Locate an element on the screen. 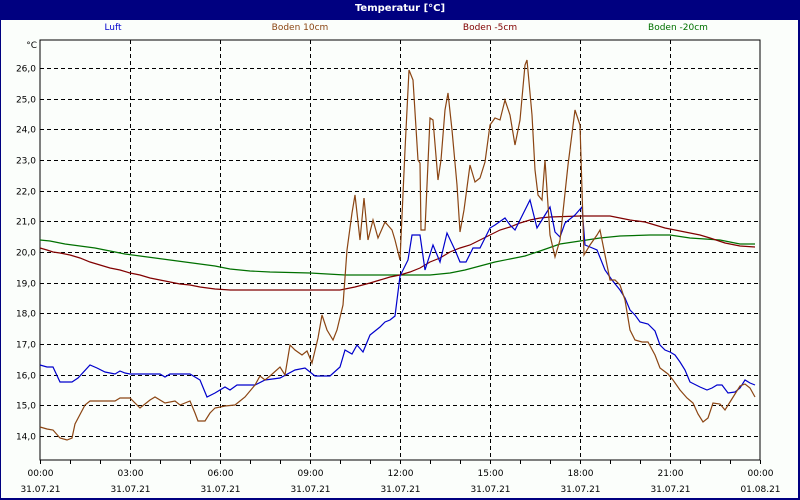  y-tick-label: 25,0 is located at coordinates (26, 101).